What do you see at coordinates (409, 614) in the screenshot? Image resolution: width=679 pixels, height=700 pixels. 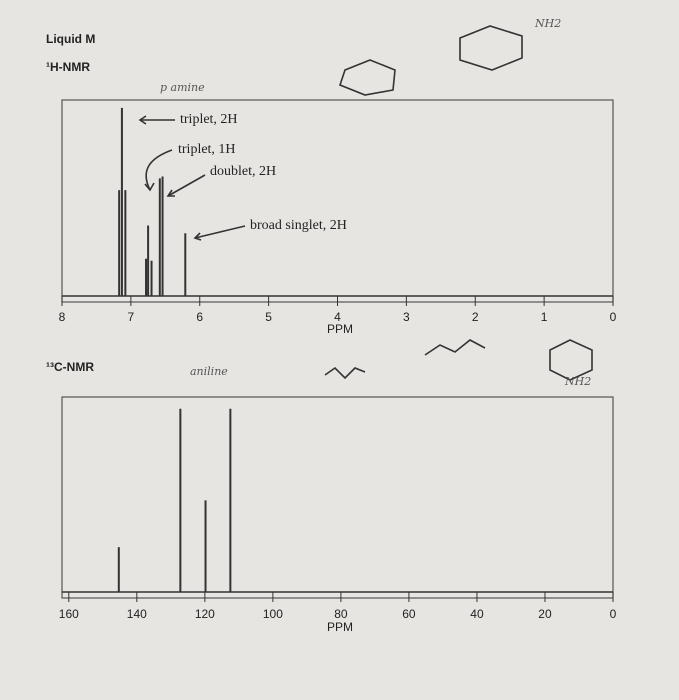 I see `x-tick-label: 60` at bounding box center [409, 614].